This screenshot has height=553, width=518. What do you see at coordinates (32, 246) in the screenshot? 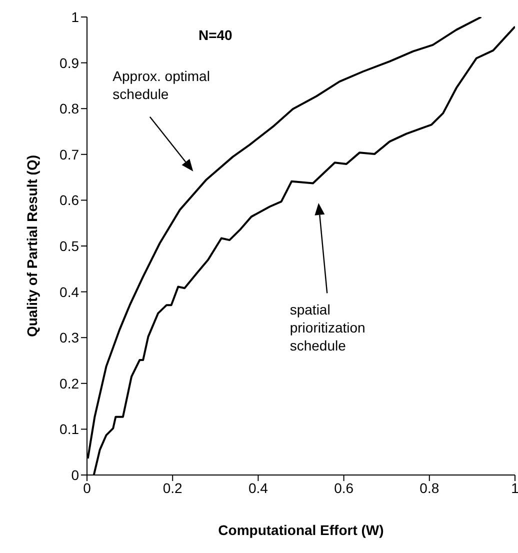
I see `y-axis-title: Quality of Partial Result (Q)` at bounding box center [32, 246].